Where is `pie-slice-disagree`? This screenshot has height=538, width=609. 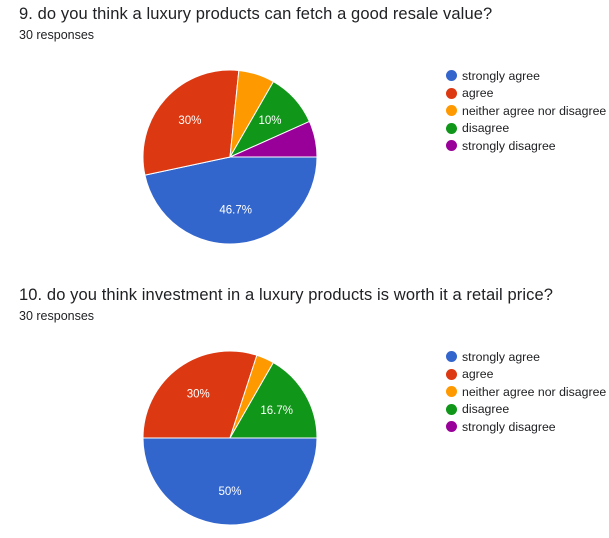 pie-slice-disagree is located at coordinates (273, 400).